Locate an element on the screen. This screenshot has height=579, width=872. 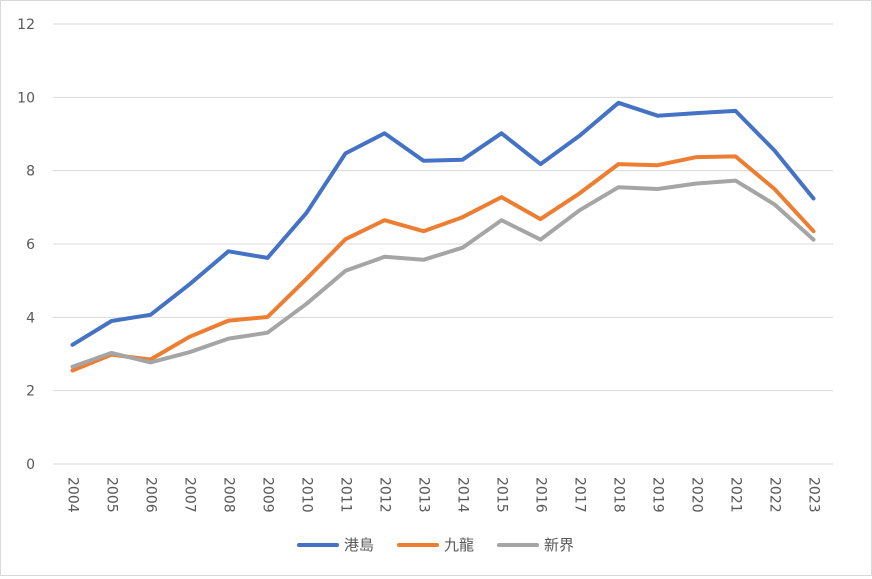
x-tick-label: 2009 is located at coordinates (268, 495).